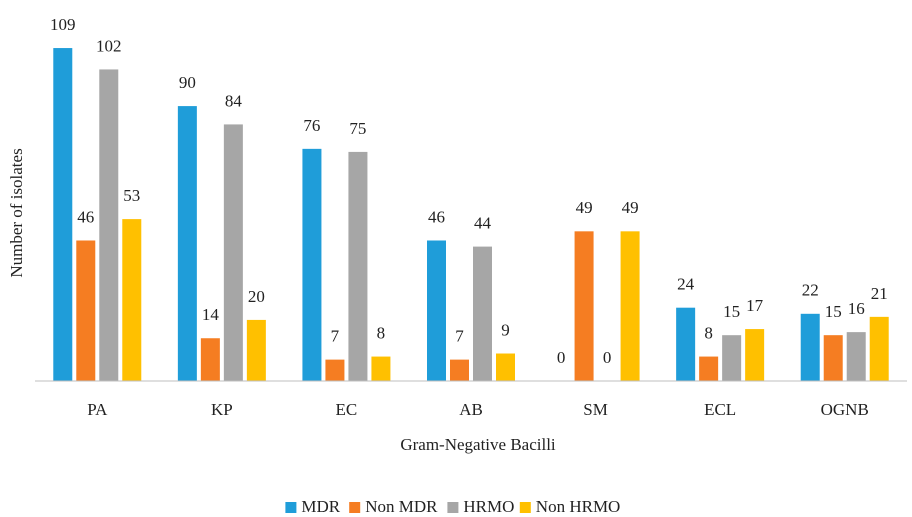  Describe the element at coordinates (686, 284) in the screenshot. I see `data-label: 24` at that location.